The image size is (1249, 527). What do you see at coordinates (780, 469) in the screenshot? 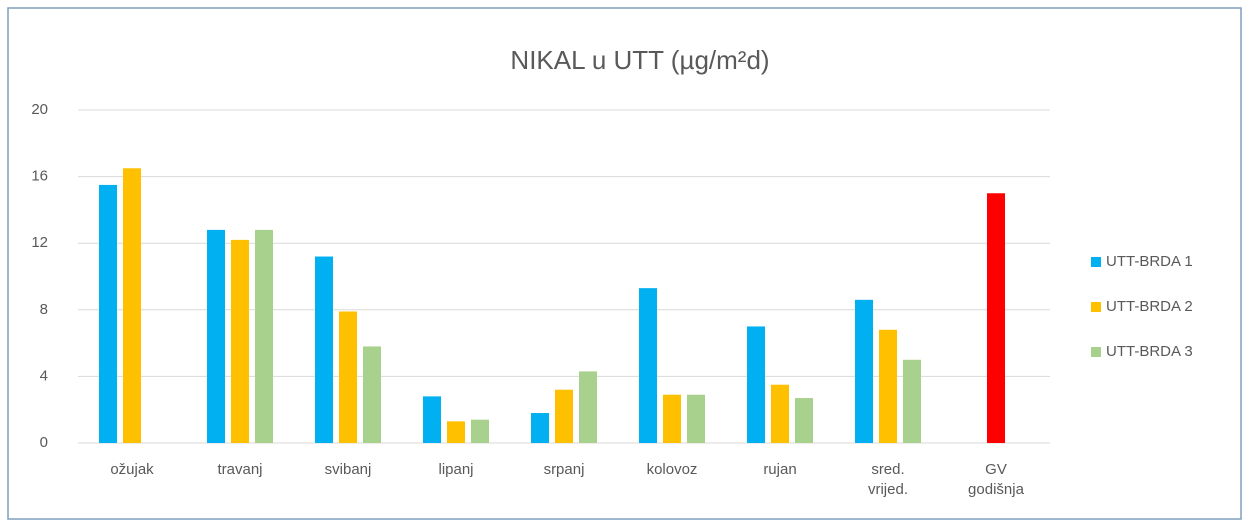
I see `x-tick-label: rujan` at bounding box center [780, 469].